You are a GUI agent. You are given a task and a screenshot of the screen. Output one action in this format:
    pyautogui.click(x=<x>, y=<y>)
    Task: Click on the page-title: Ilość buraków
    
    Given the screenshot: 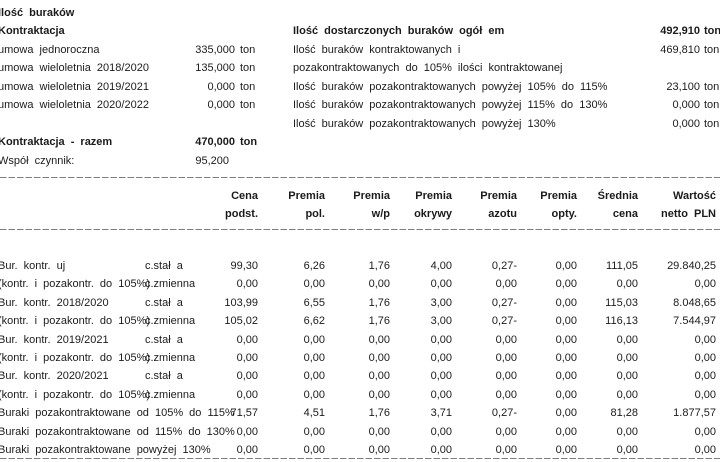 What is the action you would take?
    pyautogui.click(x=37, y=13)
    